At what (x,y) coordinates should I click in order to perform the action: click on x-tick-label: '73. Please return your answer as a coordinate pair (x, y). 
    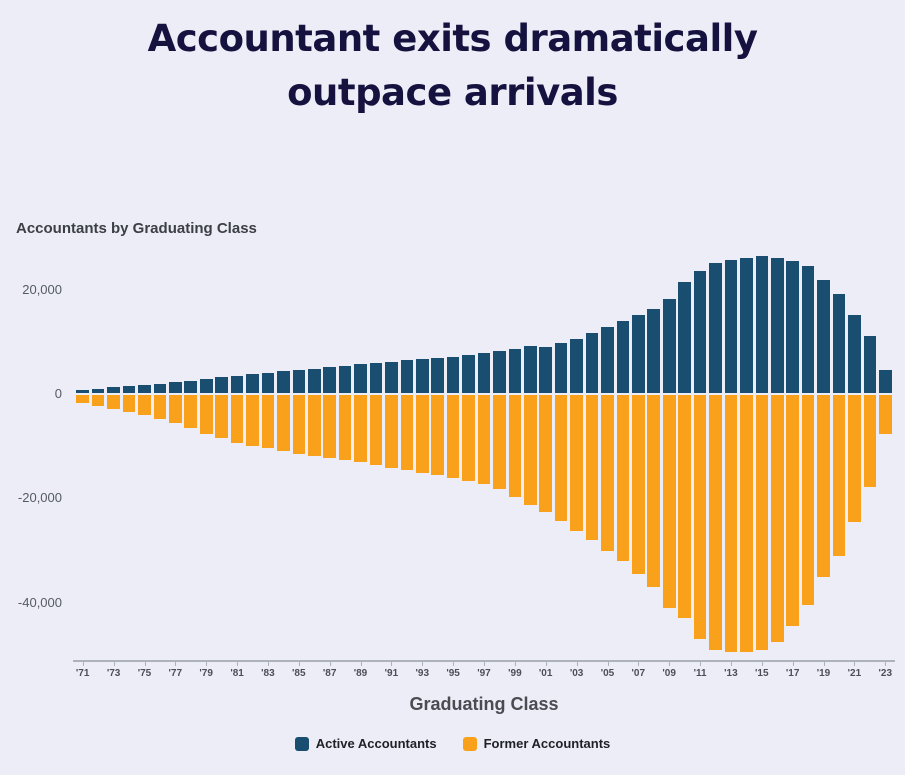
    Looking at the image, I should click on (113, 673).